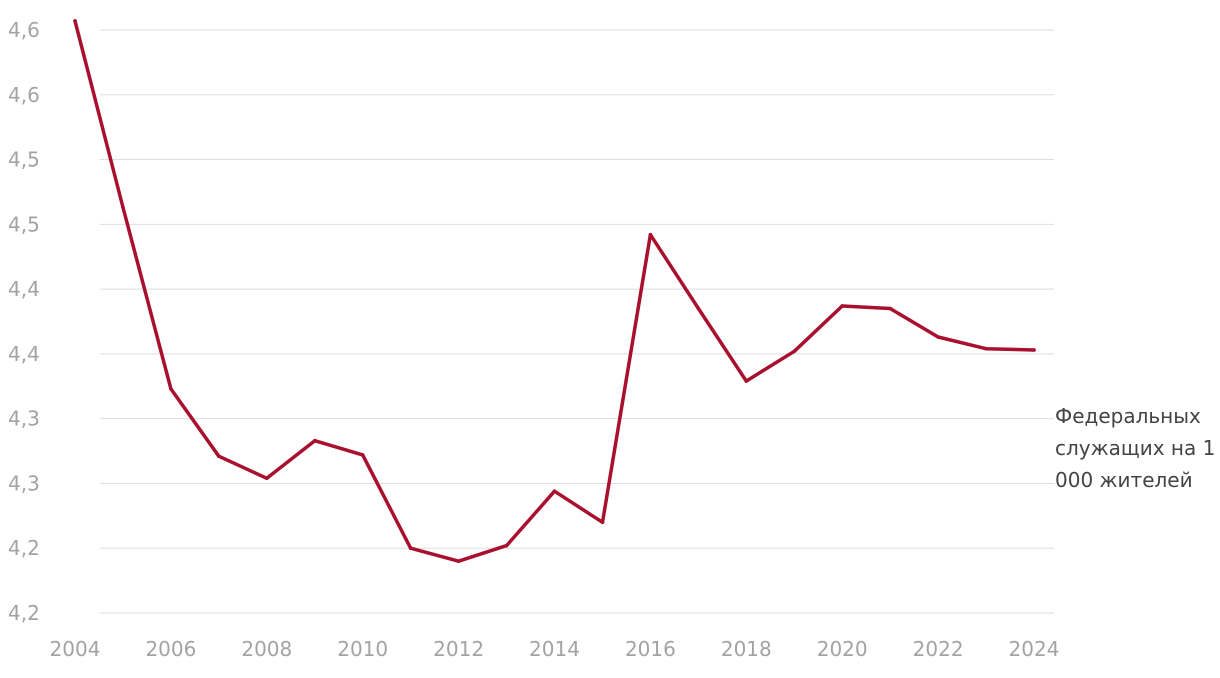  Describe the element at coordinates (938, 649) in the screenshot. I see `x-tick-label: 2022` at that location.